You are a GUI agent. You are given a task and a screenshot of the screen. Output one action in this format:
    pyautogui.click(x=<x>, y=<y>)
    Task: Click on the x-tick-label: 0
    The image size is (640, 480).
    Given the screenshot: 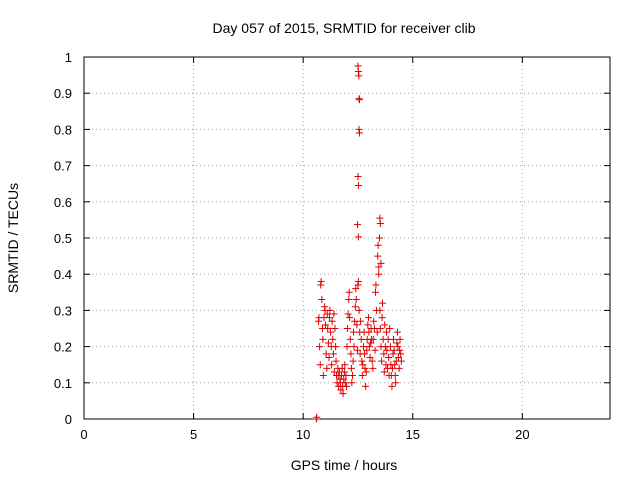 What is the action you would take?
    pyautogui.click(x=83, y=434)
    